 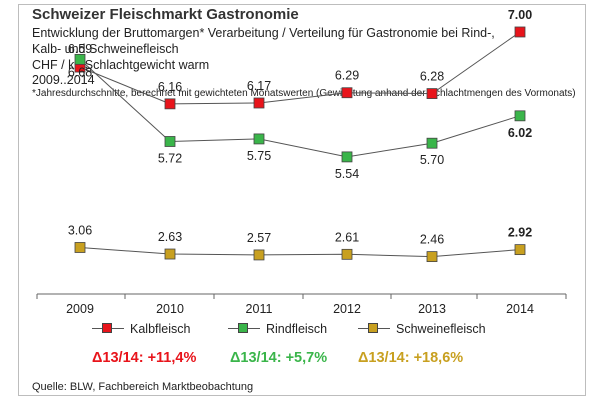 I want to click on legend-item-rindfleisch: Rindfleisch, so click(x=277, y=329).